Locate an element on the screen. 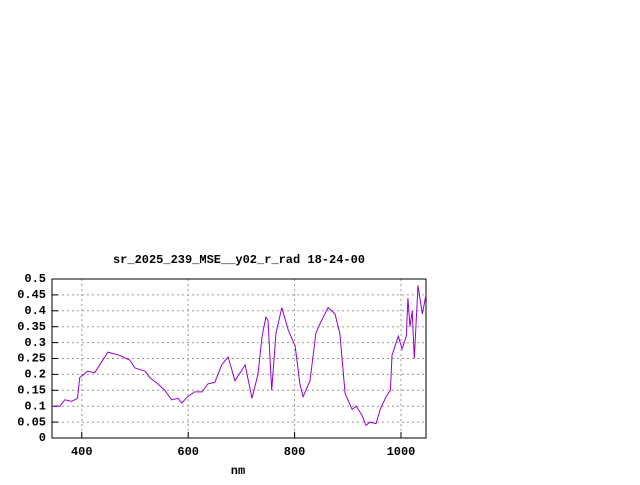 The height and width of the screenshot is (485, 640). y-tick-label: 0.5 is located at coordinates (35, 279).